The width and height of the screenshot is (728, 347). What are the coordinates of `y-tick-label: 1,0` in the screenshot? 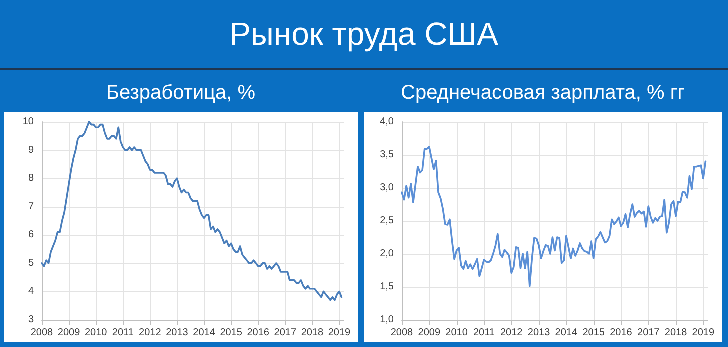 It's located at (387, 320).